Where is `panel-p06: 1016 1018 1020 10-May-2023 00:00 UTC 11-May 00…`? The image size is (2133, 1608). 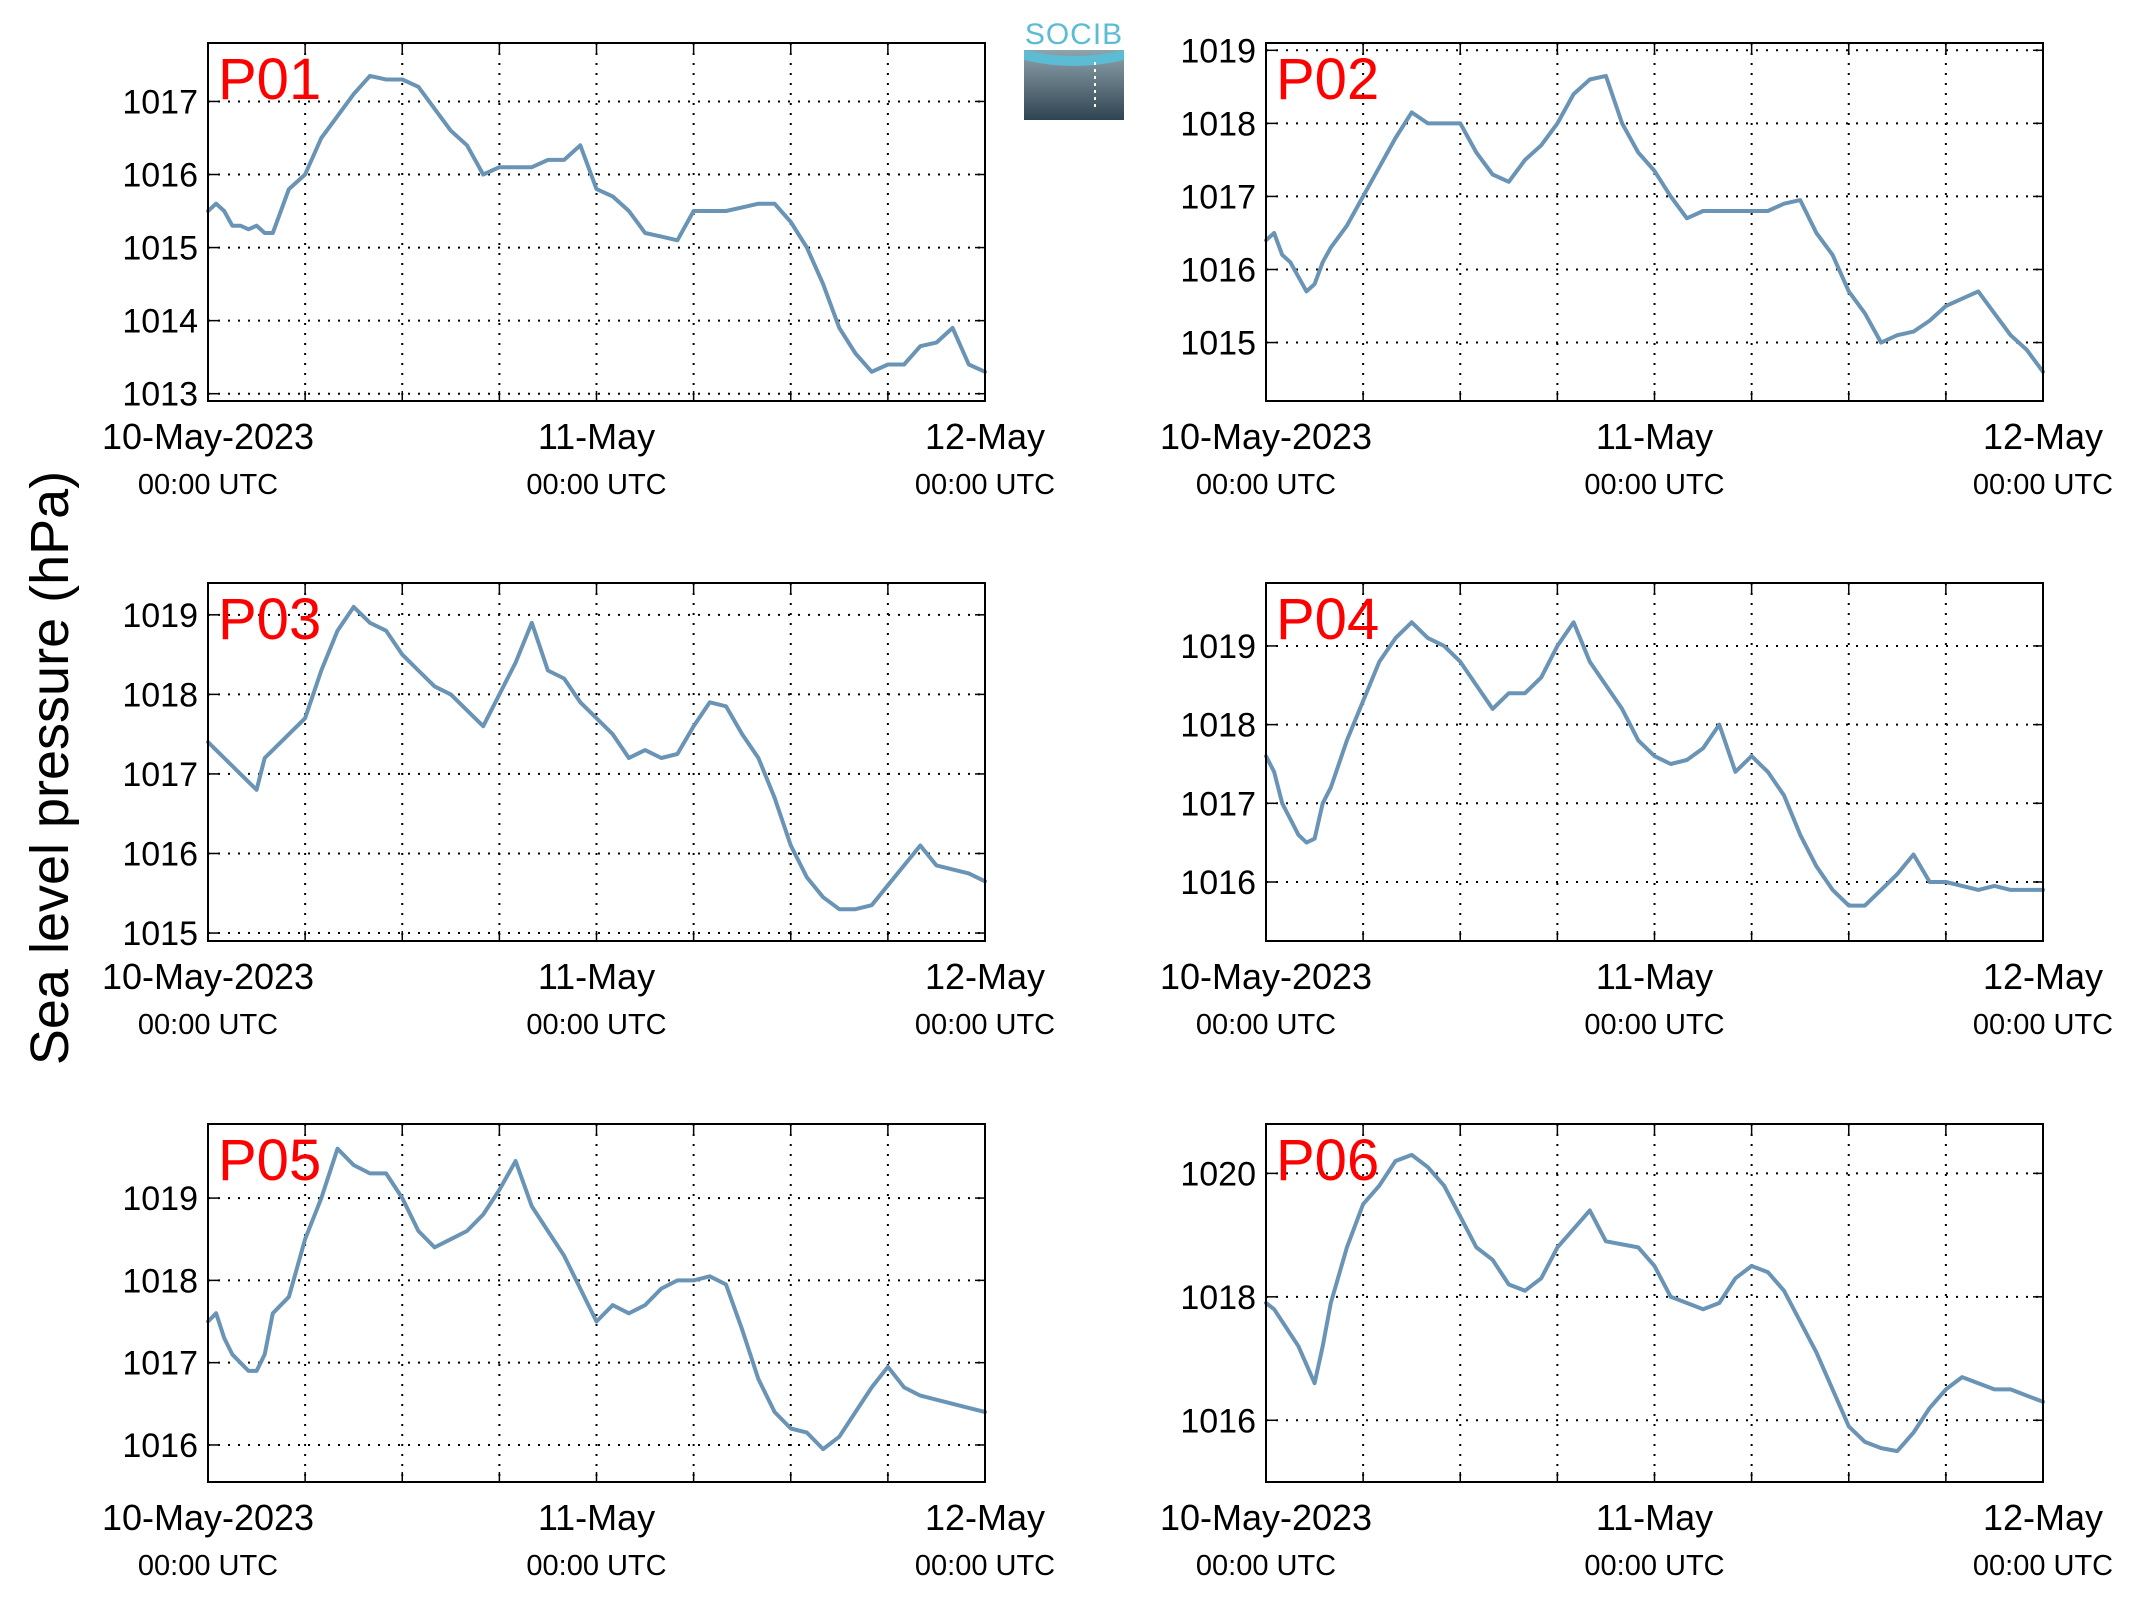 panel-p06: 1016 1018 1020 10-May-2023 00:00 UTC 11-May 00… is located at coordinates (1636, 1352).